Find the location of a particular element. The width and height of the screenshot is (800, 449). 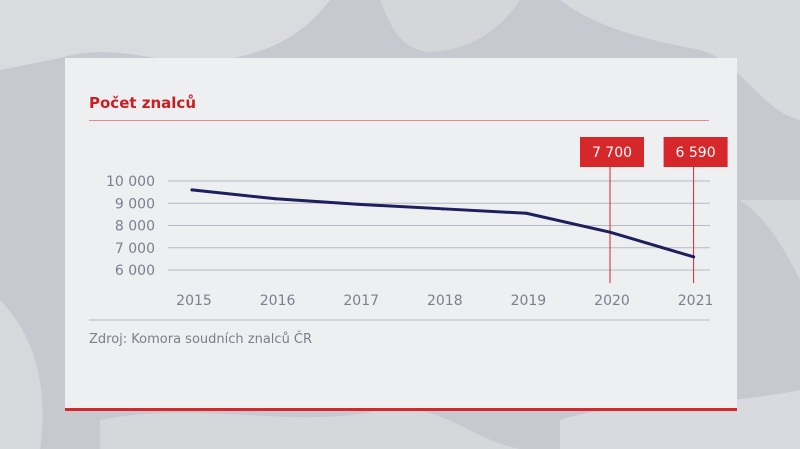

annotation-label: 7 700 is located at coordinates (612, 153).